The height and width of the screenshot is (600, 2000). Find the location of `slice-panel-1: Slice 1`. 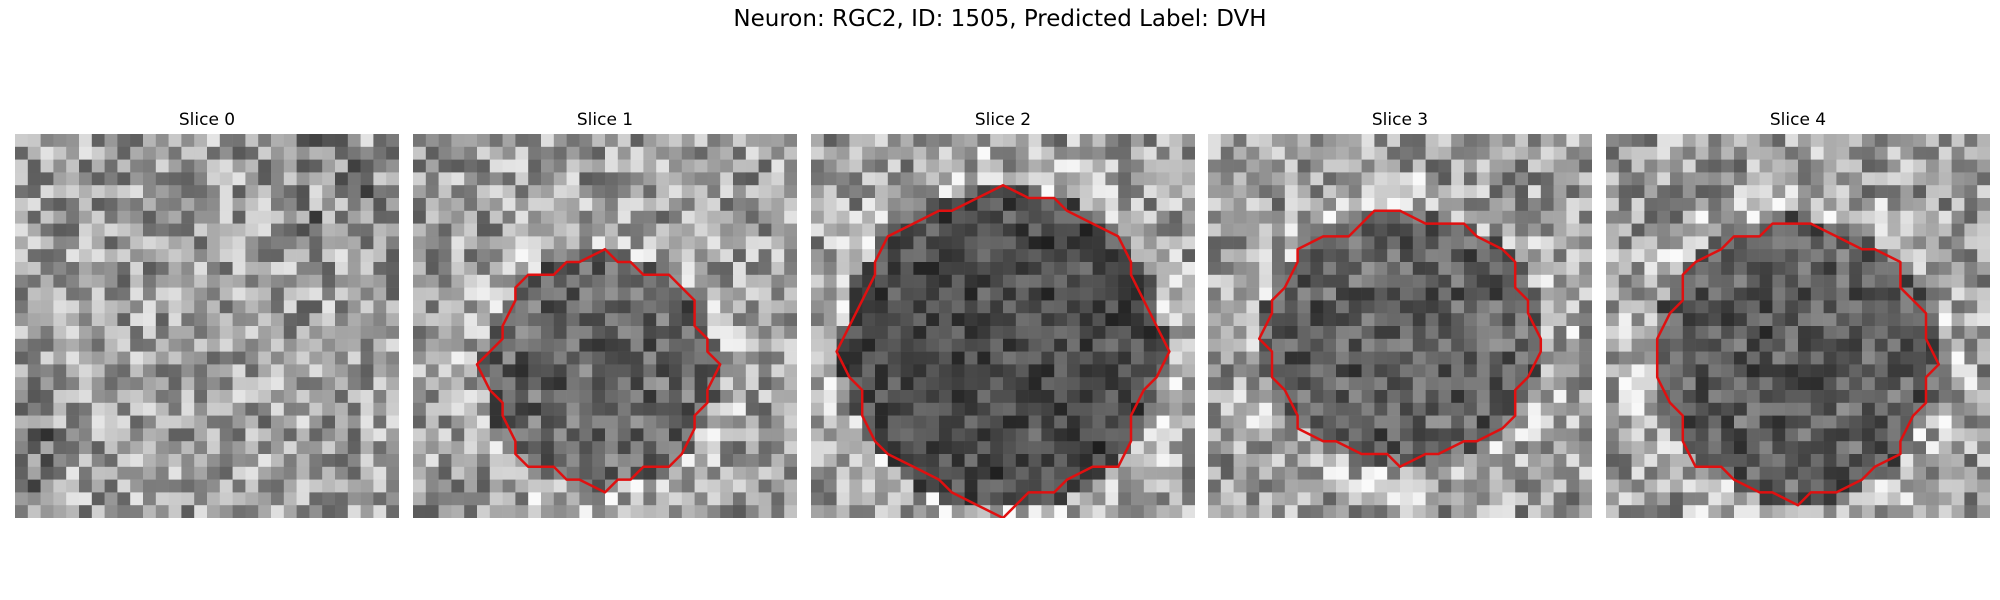

slice-panel-1: Slice 1 is located at coordinates (605, 313).